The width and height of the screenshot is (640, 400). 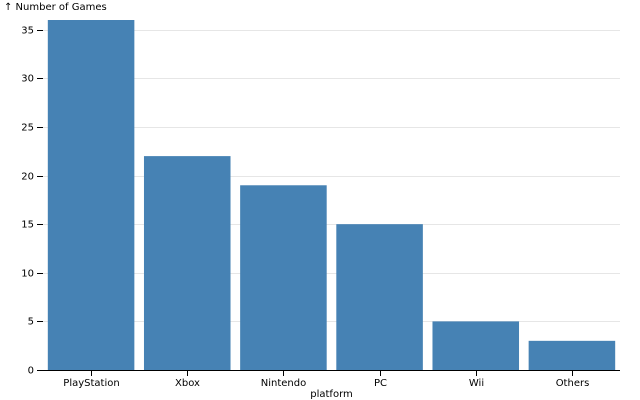 I want to click on x-axis-title: platform, so click(x=331, y=394).